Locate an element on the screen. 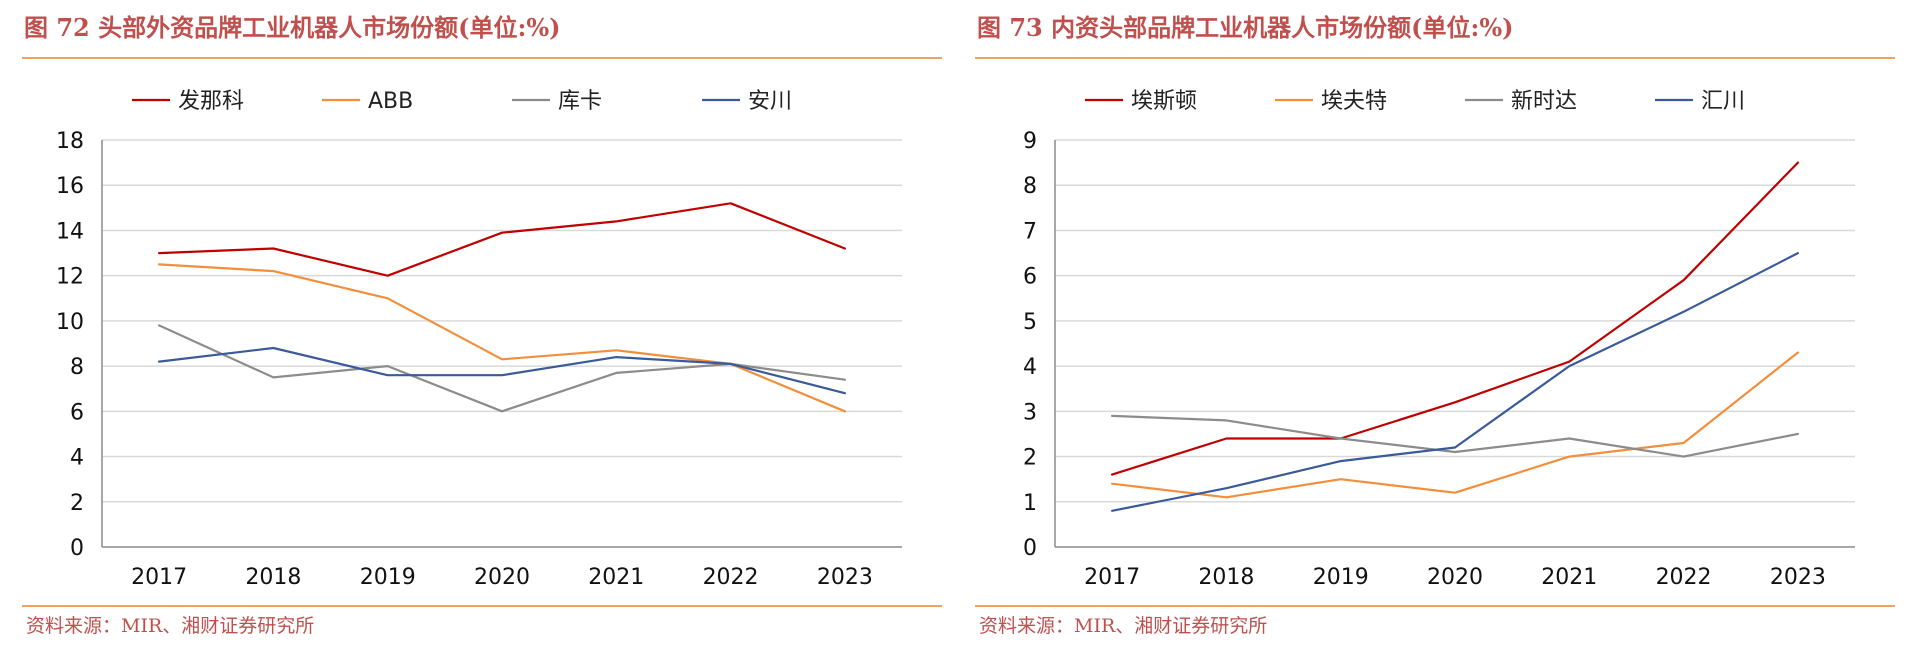 The height and width of the screenshot is (650, 1906). legend-label: 新时达 is located at coordinates (1544, 101).